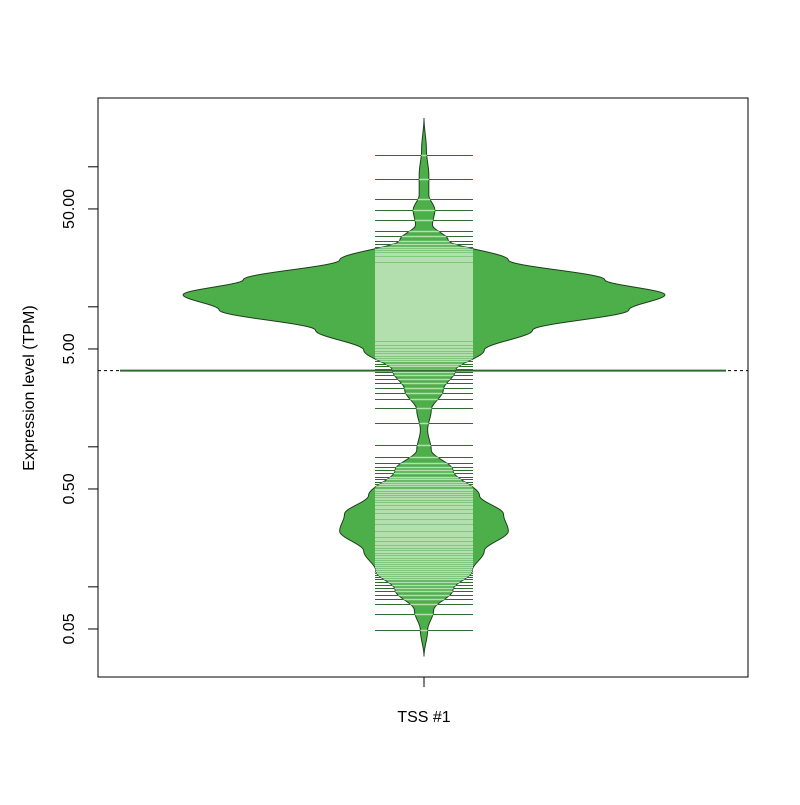  What do you see at coordinates (423, 717) in the screenshot?
I see `x-tick-label: TSS #1` at bounding box center [423, 717].